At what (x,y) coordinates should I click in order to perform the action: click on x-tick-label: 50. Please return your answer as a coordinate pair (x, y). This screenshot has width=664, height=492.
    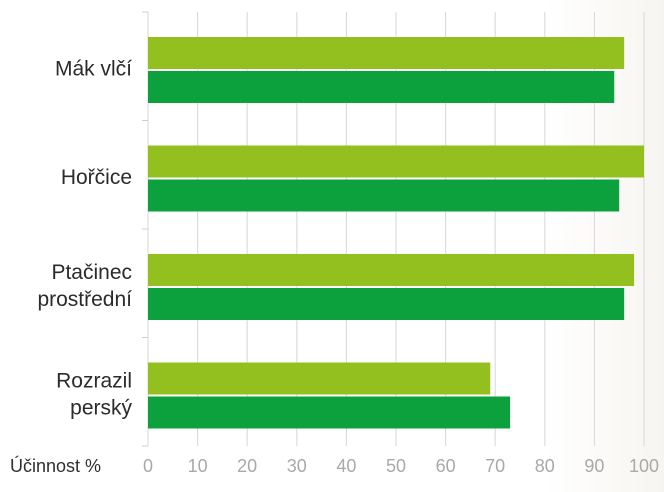
    Looking at the image, I should click on (396, 466).